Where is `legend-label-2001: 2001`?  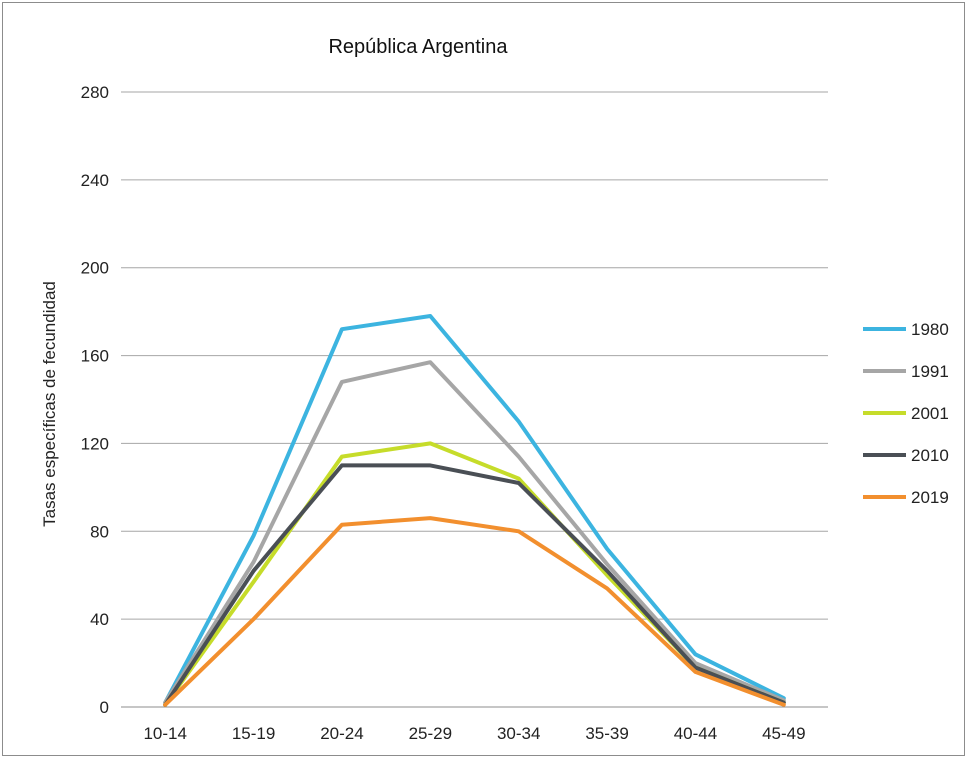
legend-label-2001: 2001 is located at coordinates (930, 413).